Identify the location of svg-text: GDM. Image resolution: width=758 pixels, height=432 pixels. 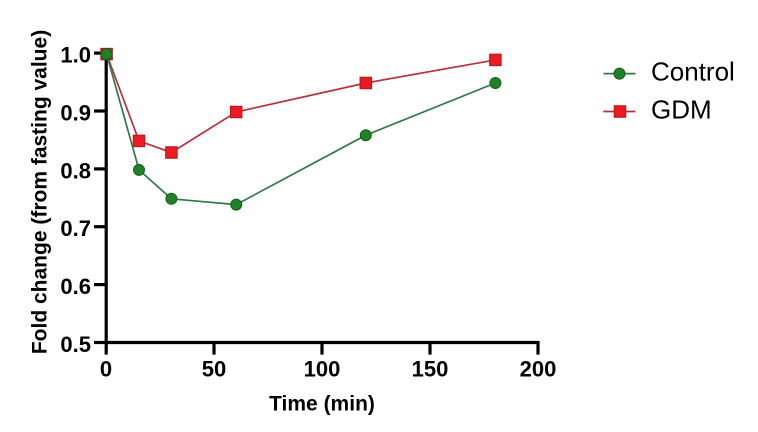
(681, 110).